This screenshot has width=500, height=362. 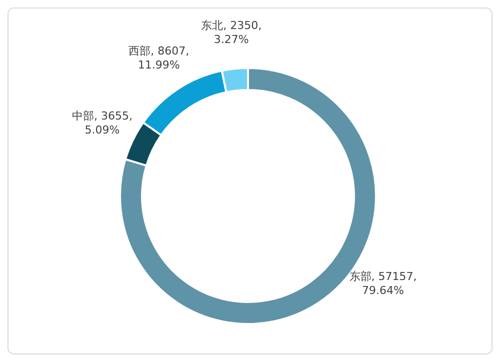 I want to click on slice-label: 东部, 57157, 79.64%, so click(x=383, y=283).